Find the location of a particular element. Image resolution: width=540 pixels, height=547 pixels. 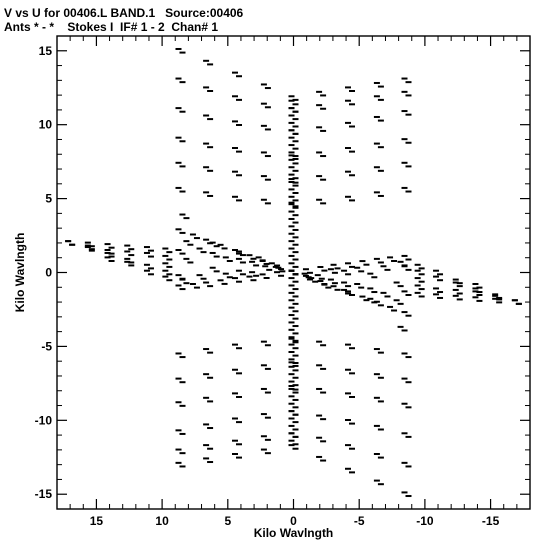

x-tick-label: 10 is located at coordinates (162, 521).